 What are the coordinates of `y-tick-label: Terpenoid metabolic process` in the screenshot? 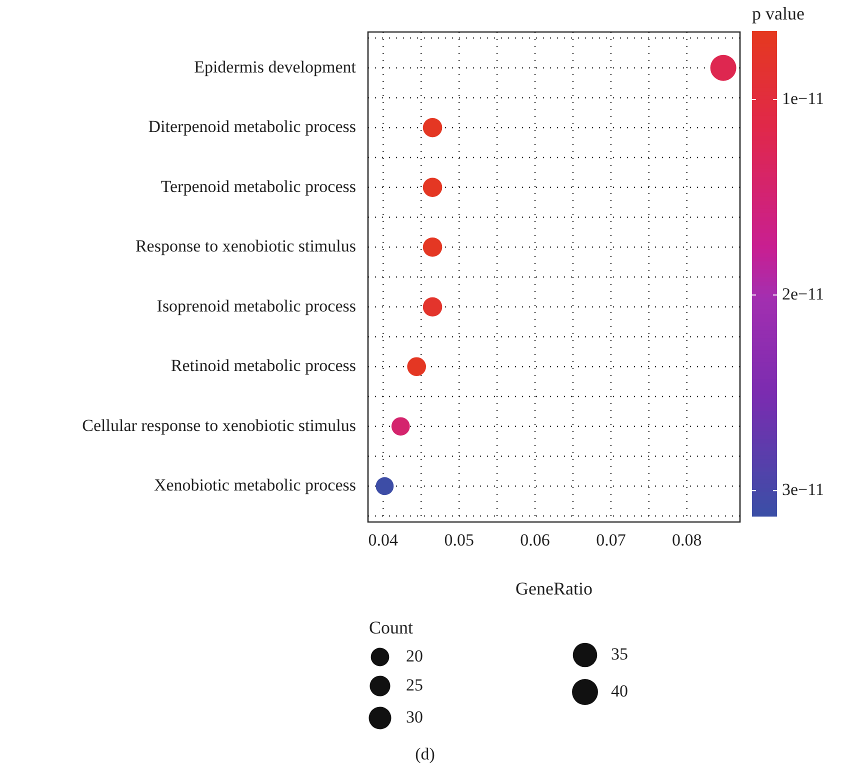 It's located at (258, 186).